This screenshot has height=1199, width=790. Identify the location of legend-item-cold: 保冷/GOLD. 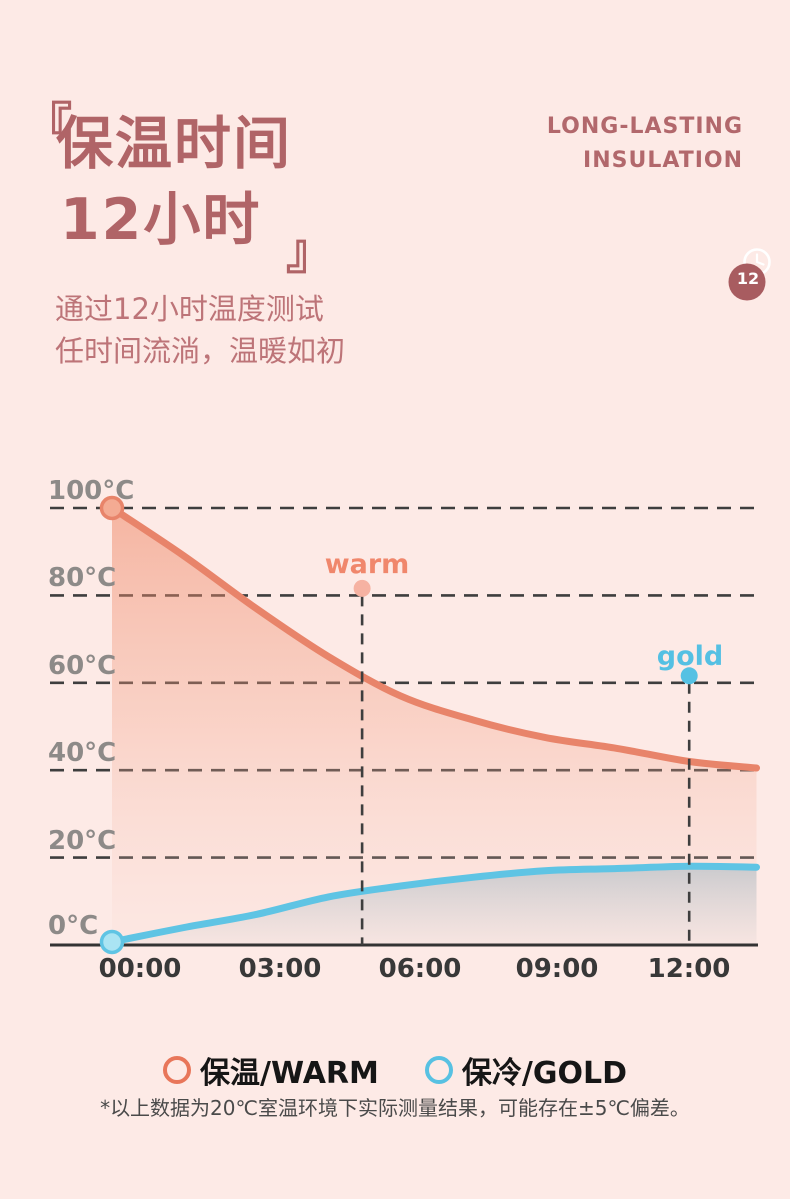
(525, 1070).